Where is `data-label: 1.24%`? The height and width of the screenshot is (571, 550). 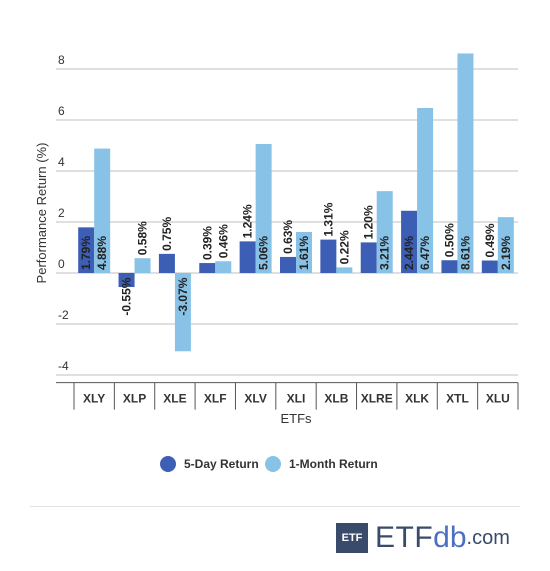
data-label: 1.24% is located at coordinates (248, 221).